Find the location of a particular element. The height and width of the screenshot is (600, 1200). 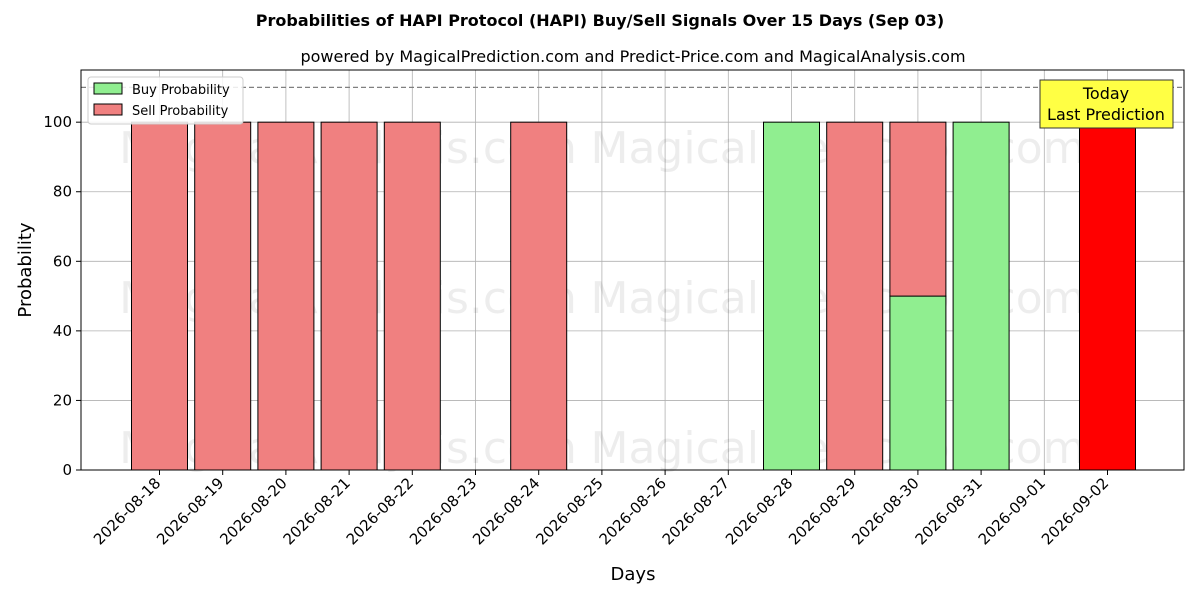

y-tick-label: 60 is located at coordinates (62, 261).